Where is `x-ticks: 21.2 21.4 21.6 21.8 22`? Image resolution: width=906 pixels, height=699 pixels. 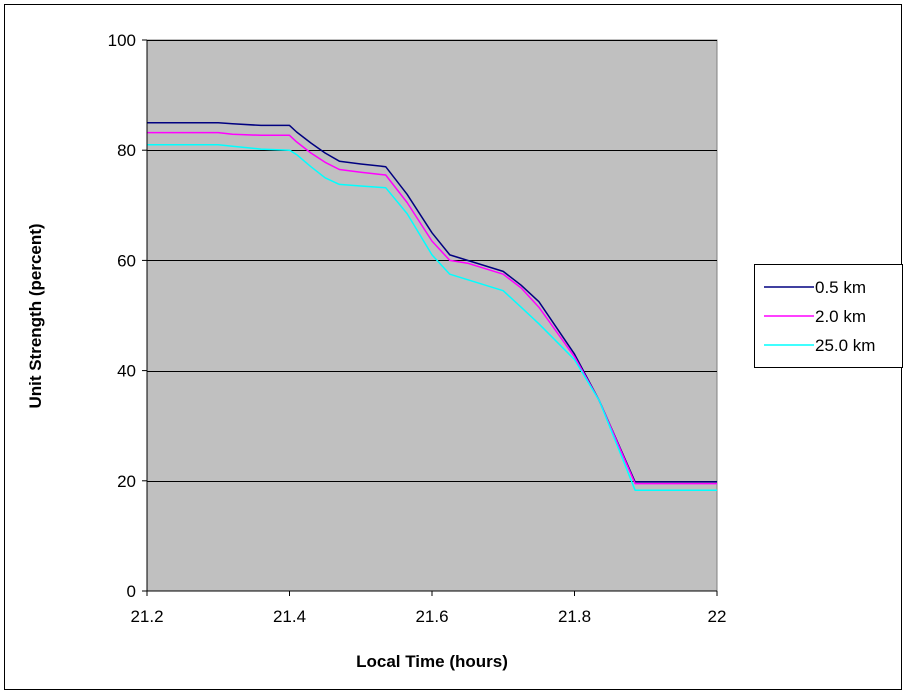
x-ticks: 21.2 21.4 21.6 21.8 22 is located at coordinates (428, 608).